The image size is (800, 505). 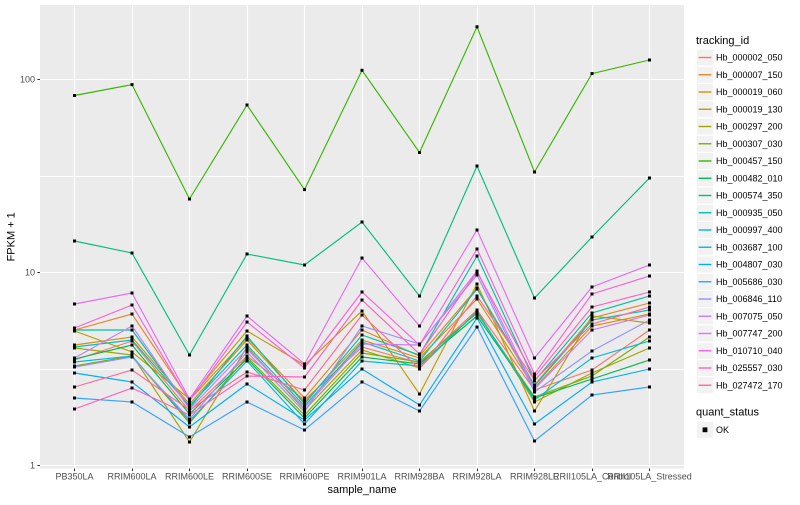 What do you see at coordinates (749, 178) in the screenshot?
I see `svg-text: Hb_000482_010` at bounding box center [749, 178].